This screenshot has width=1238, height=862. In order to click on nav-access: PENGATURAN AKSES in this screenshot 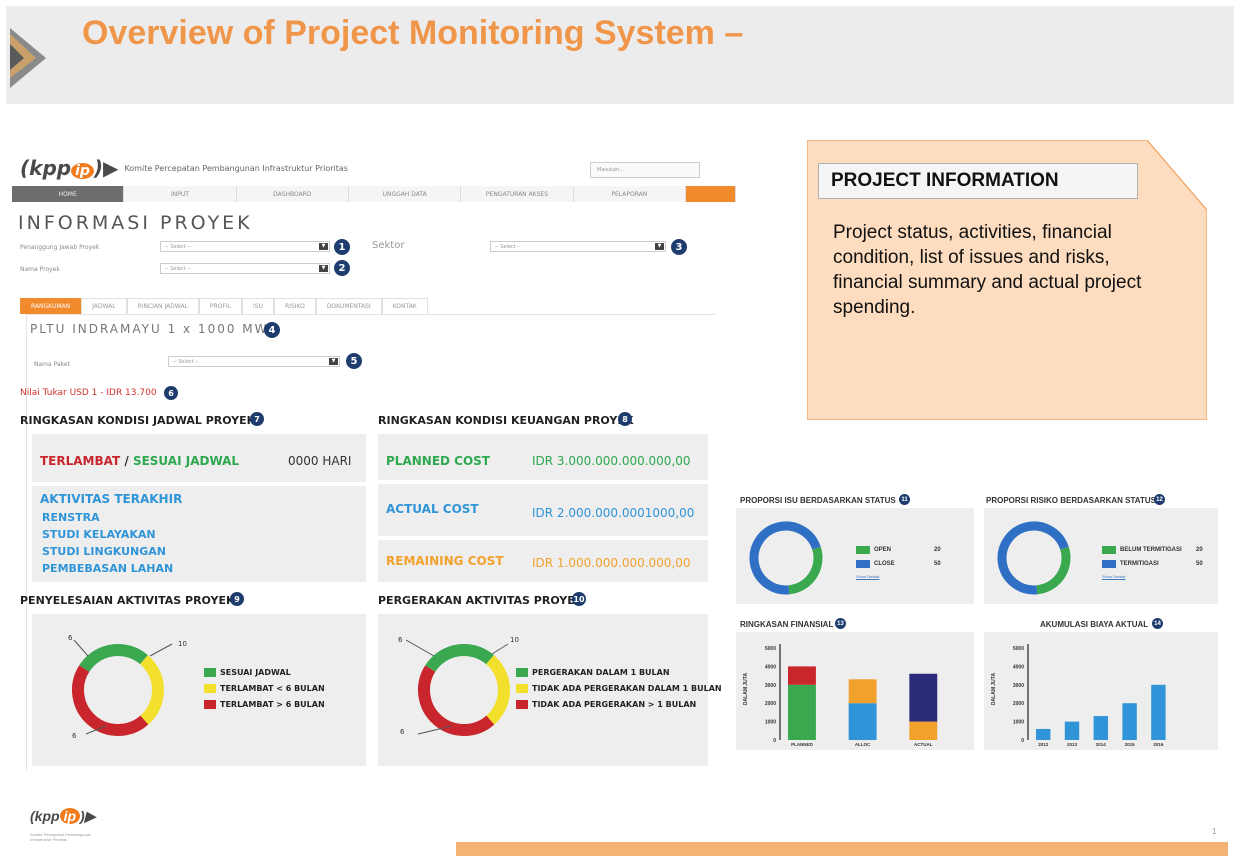, I will do `click(517, 194)`.